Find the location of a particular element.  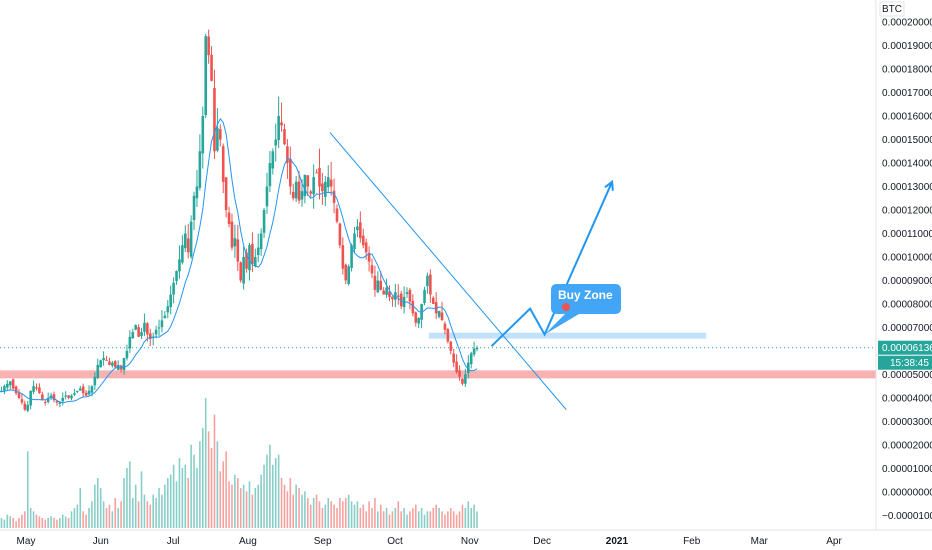

price-tick-label: 0.00014000 is located at coordinates (907, 164).